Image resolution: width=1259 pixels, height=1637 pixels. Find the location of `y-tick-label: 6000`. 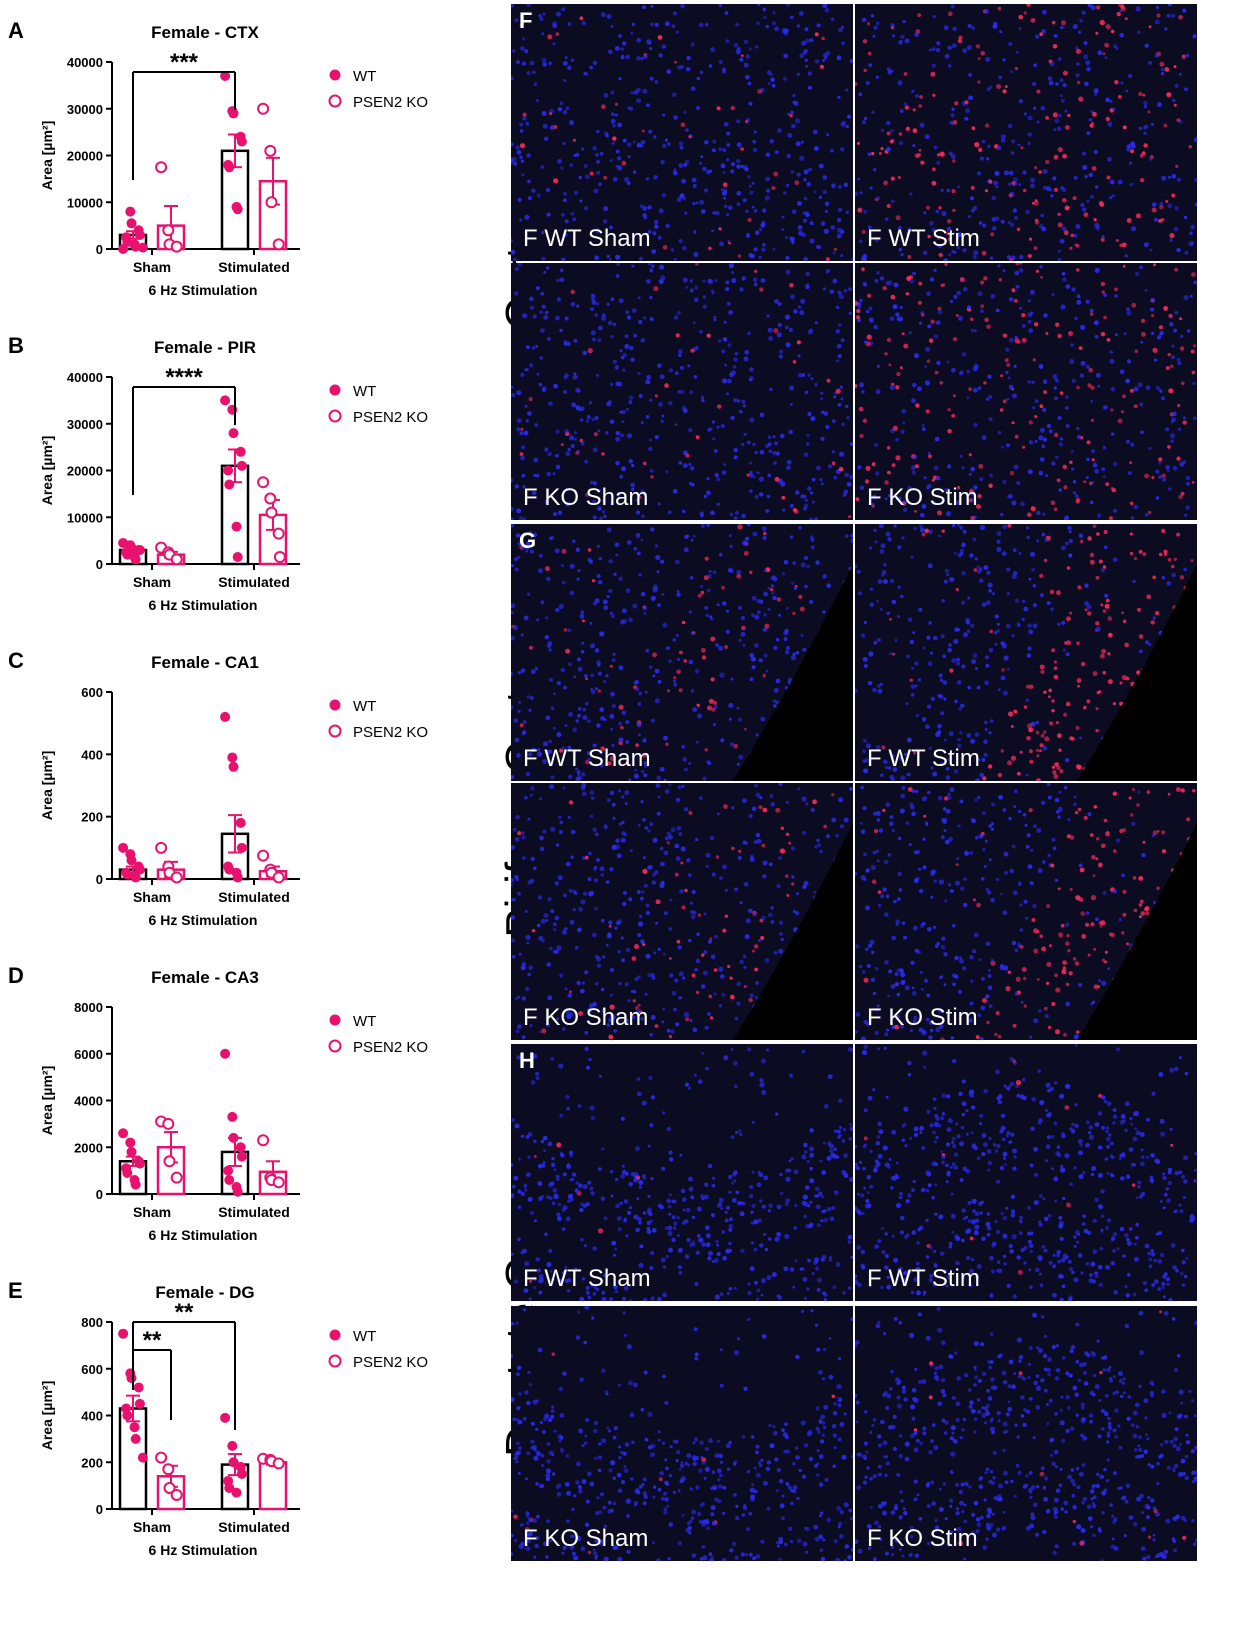

y-tick-label: 6000 is located at coordinates (88, 1054).